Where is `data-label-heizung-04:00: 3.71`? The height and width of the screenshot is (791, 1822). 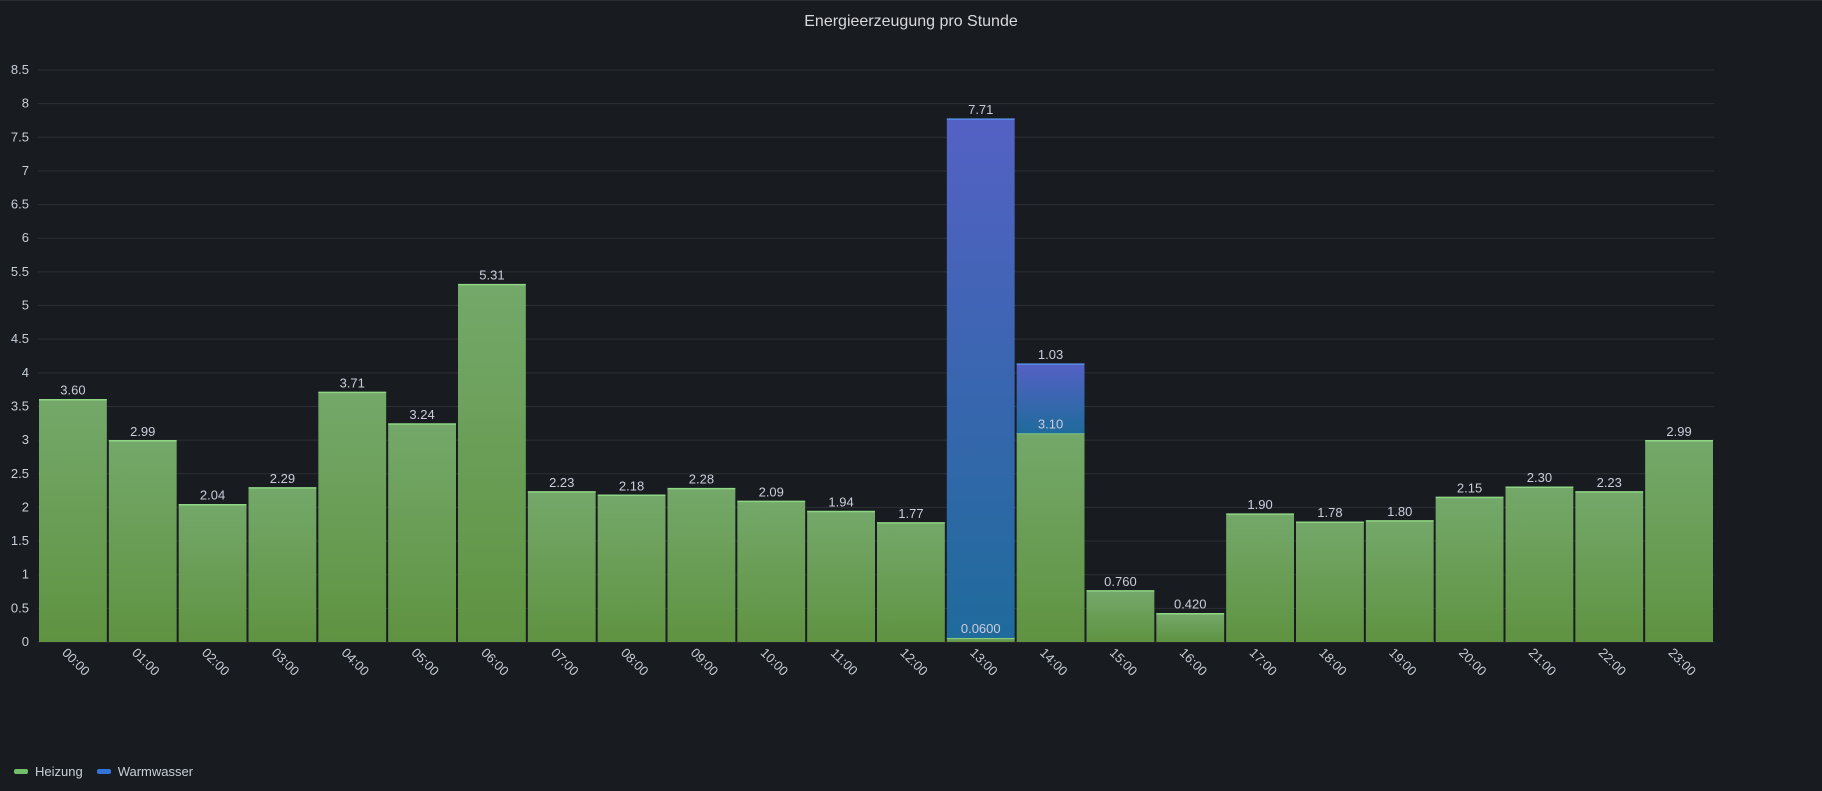 data-label-heizung-04:00: 3.71 is located at coordinates (352, 382).